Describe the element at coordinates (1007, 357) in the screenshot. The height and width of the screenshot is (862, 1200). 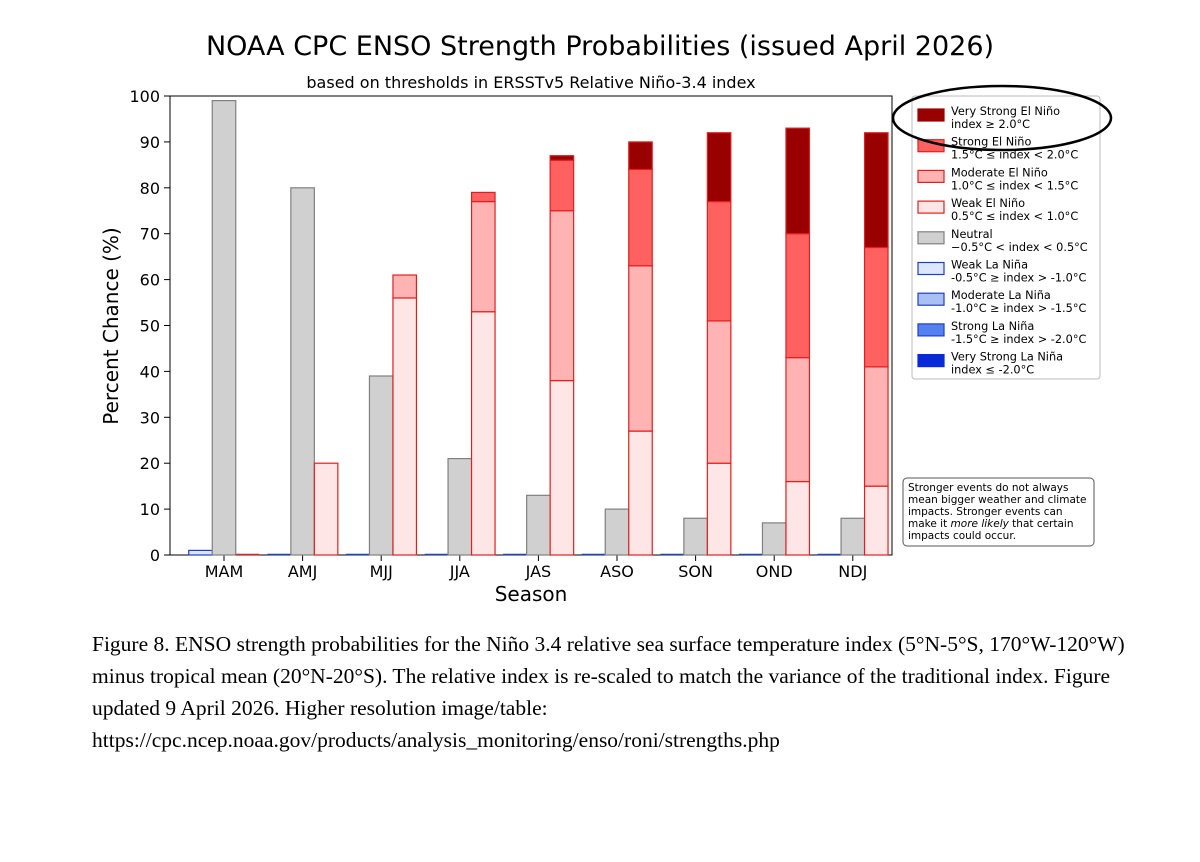
I see `legend-label: Very Strong La Niña` at that location.